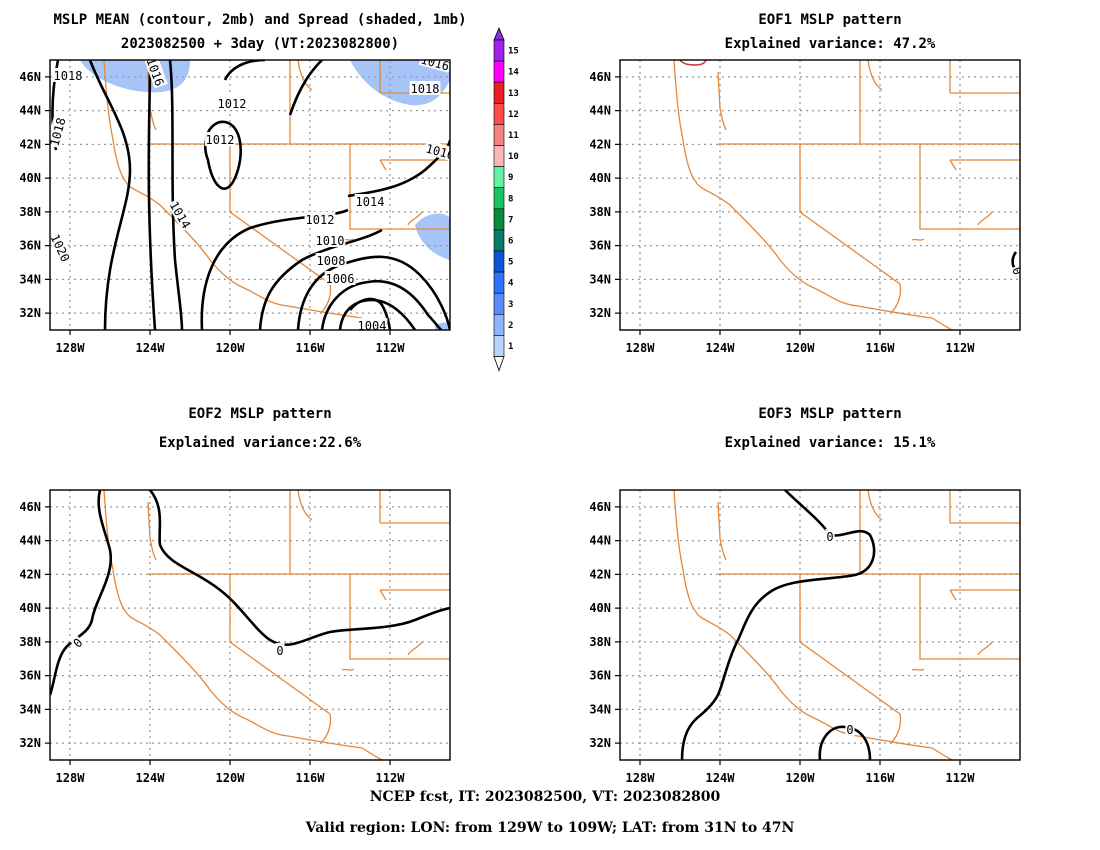 The width and height of the screenshot is (1100, 850). I want to click on colorbar-label: 6, so click(510, 241).